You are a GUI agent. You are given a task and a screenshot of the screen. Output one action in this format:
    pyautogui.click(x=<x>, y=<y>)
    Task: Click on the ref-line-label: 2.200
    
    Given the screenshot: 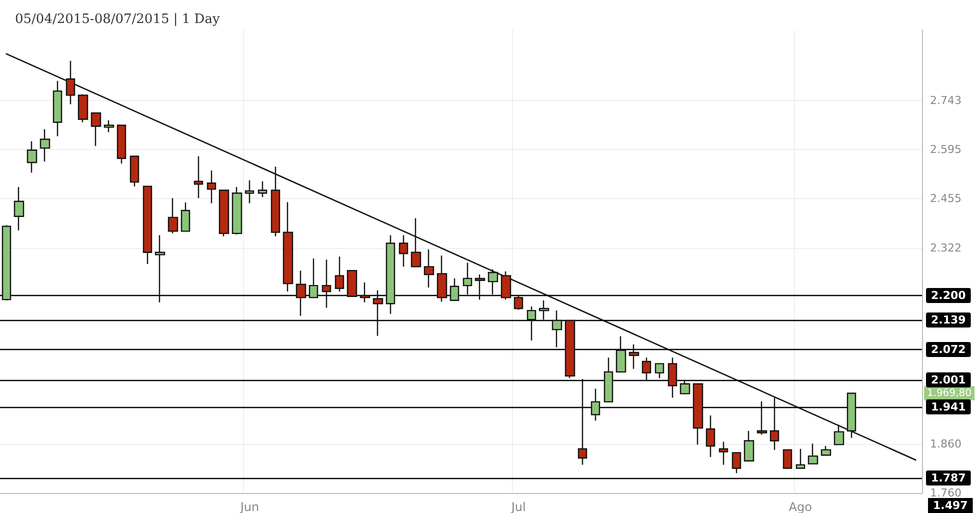 What is the action you would take?
    pyautogui.click(x=948, y=295)
    